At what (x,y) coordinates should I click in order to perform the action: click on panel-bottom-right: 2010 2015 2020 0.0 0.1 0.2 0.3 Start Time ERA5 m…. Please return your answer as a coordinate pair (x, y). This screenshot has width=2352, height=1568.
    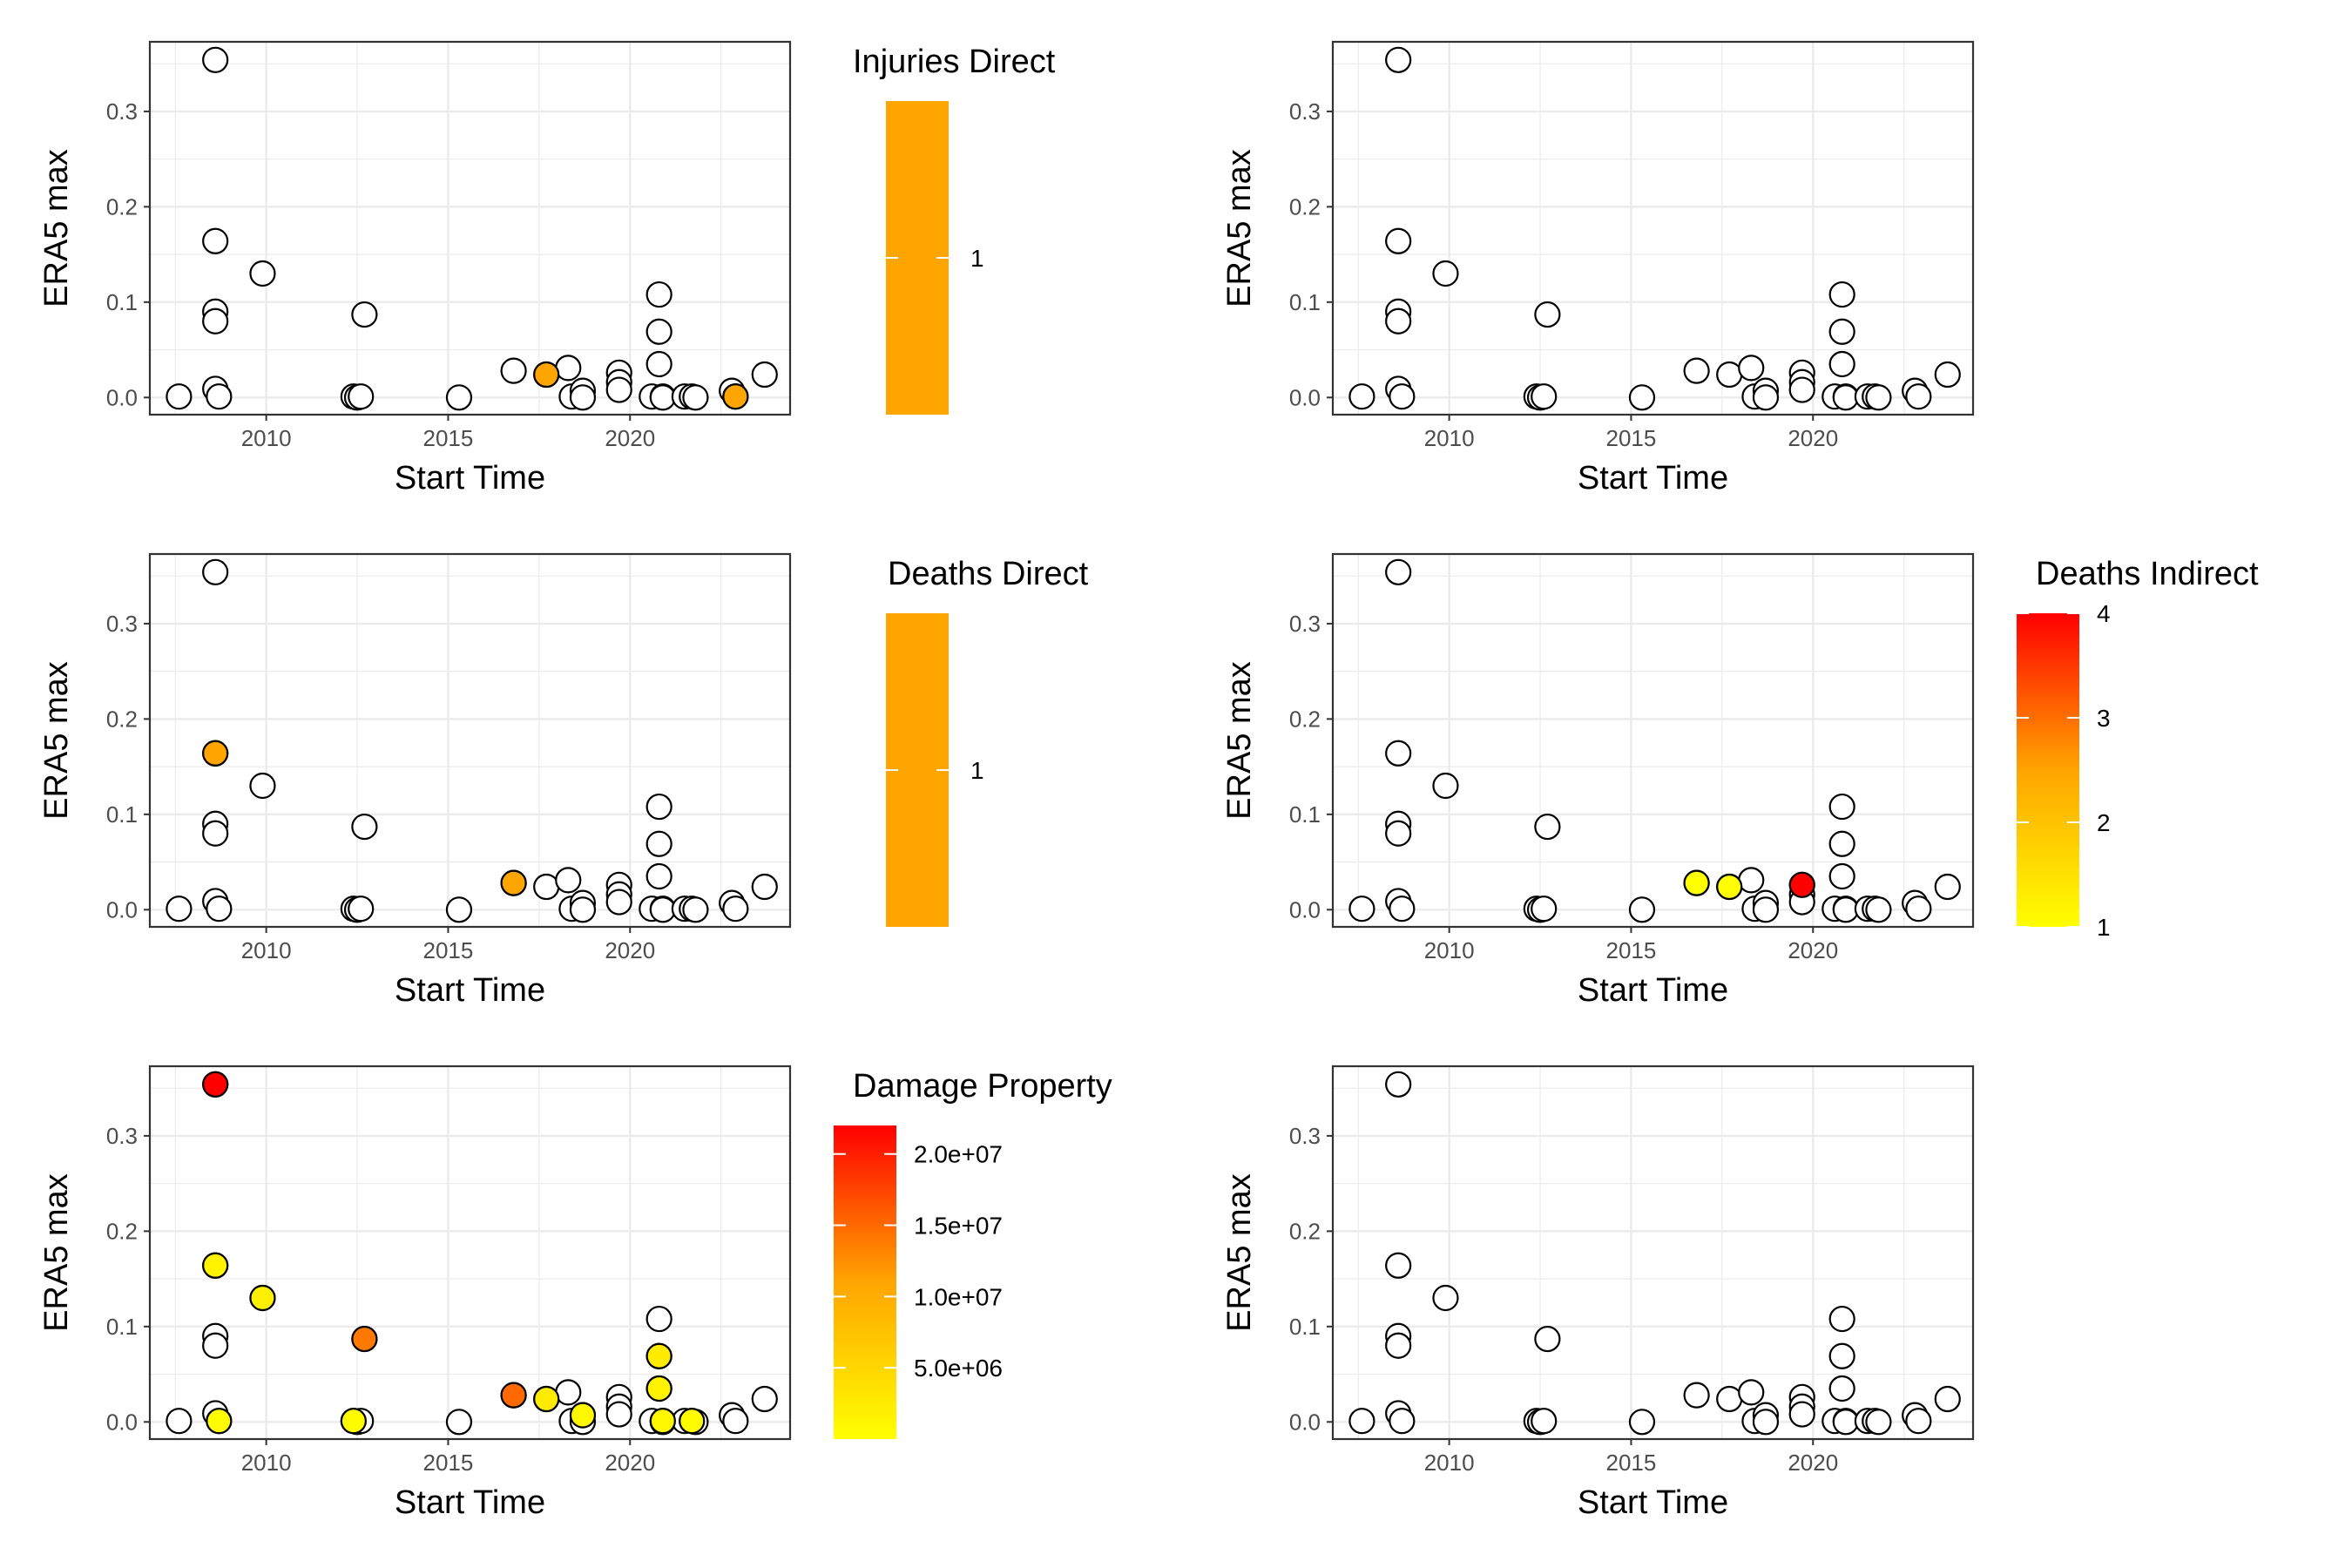
    Looking at the image, I should click on (1598, 1292).